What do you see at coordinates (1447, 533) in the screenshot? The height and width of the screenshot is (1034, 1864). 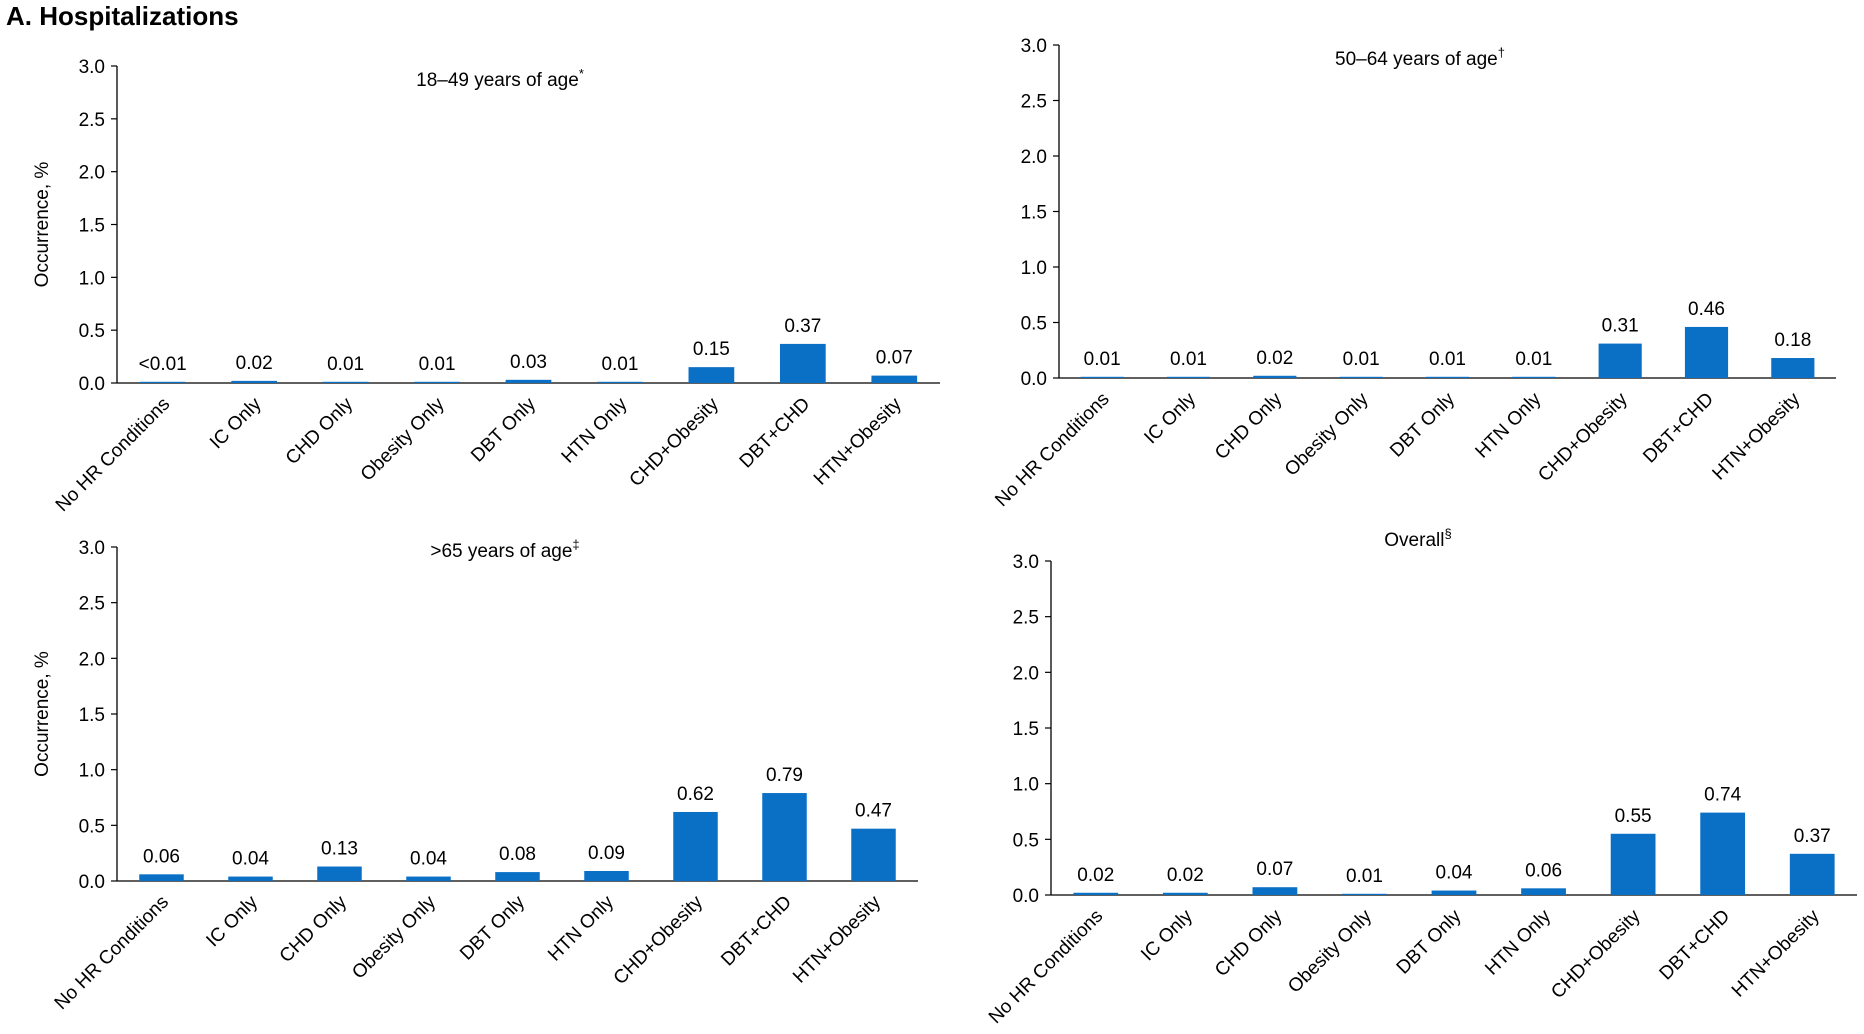 I see `chart-title-footnote-mark: §` at bounding box center [1447, 533].